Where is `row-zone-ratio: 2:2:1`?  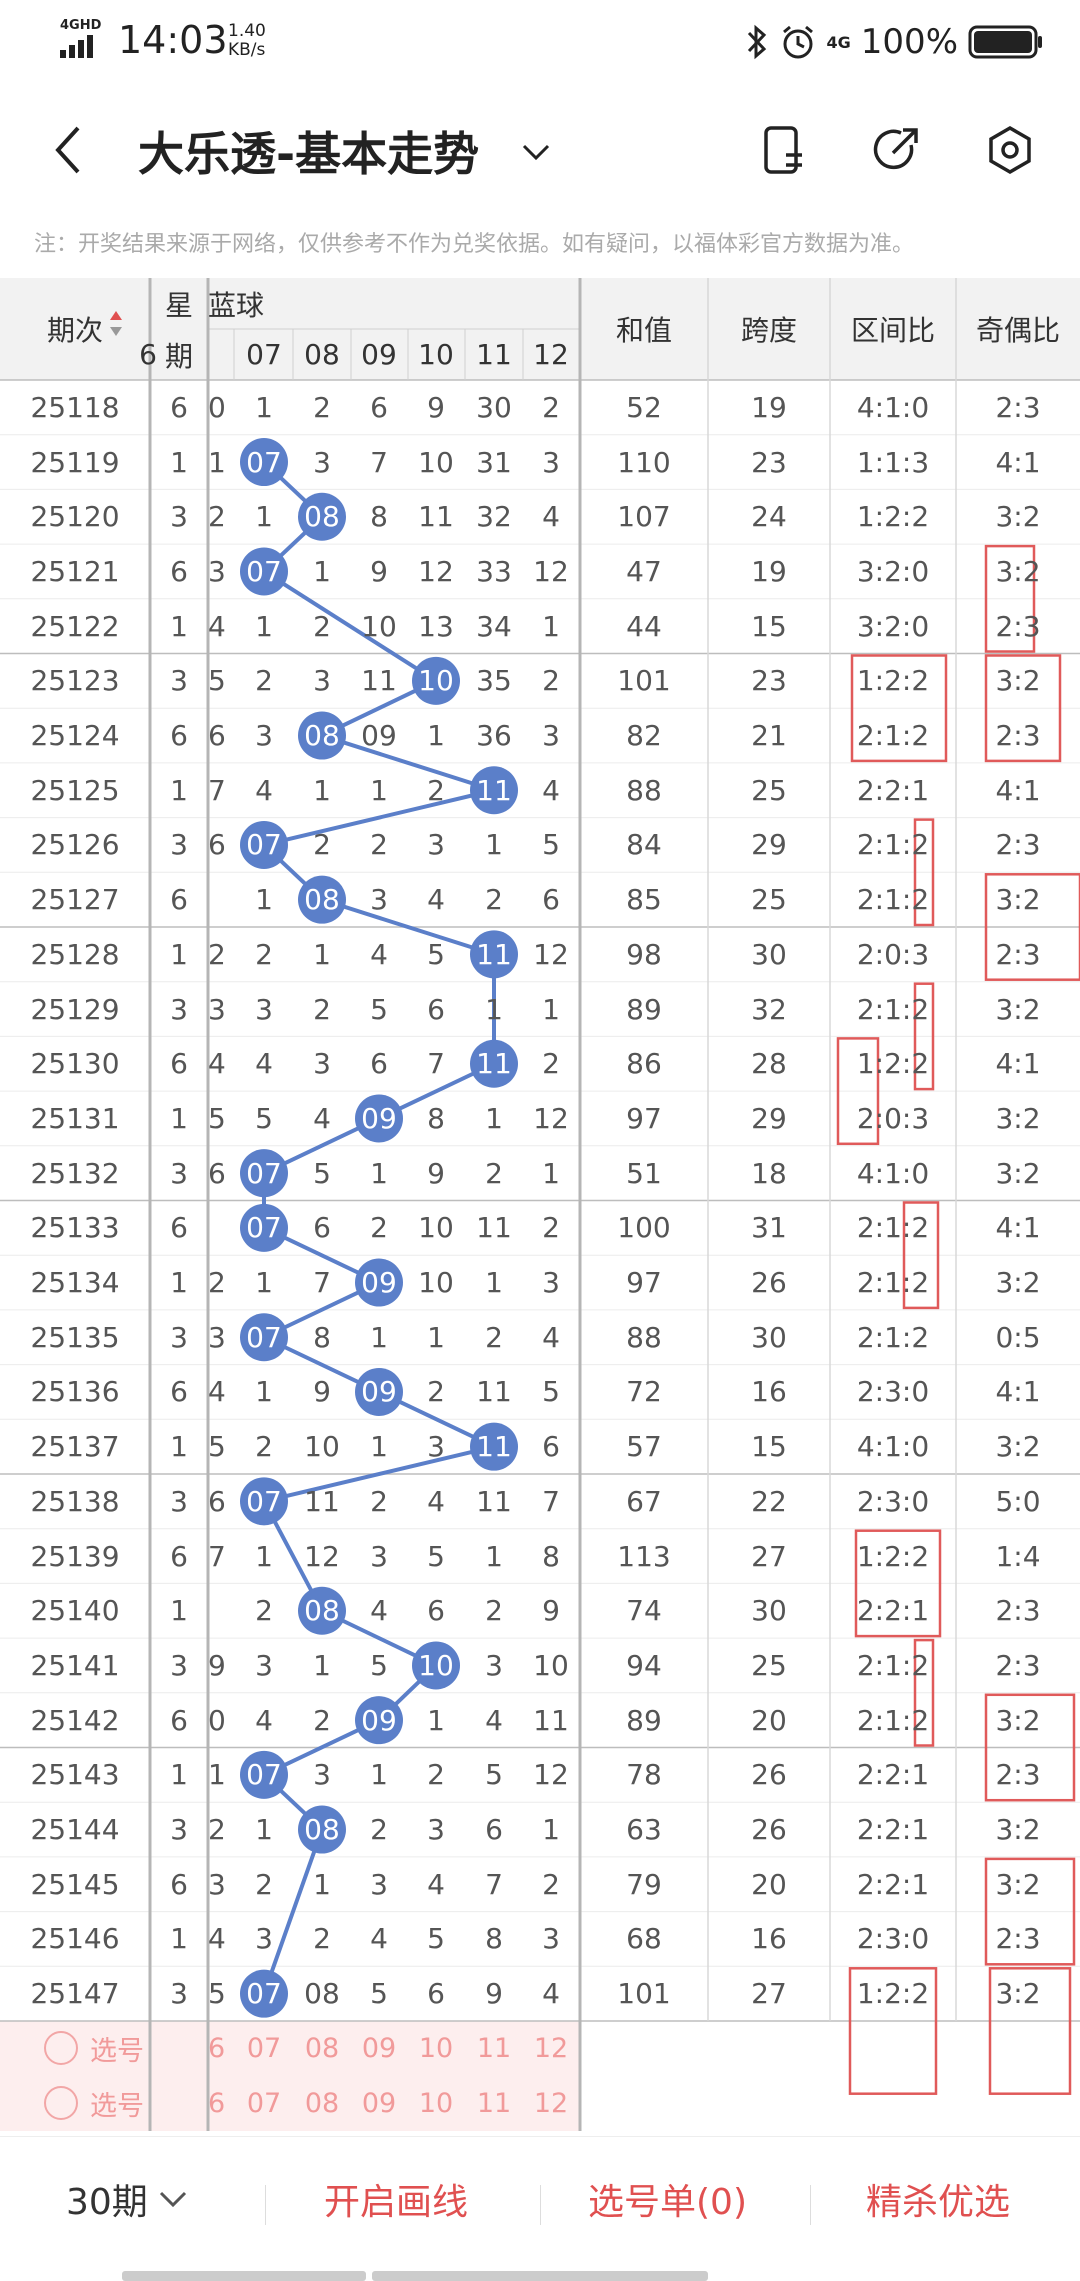
row-zone-ratio: 2:2:1 is located at coordinates (893, 790).